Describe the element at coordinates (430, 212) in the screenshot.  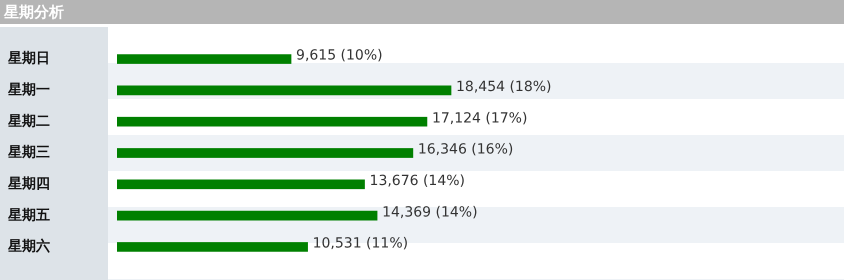
I see `data-label: 14,369 (14%)` at that location.